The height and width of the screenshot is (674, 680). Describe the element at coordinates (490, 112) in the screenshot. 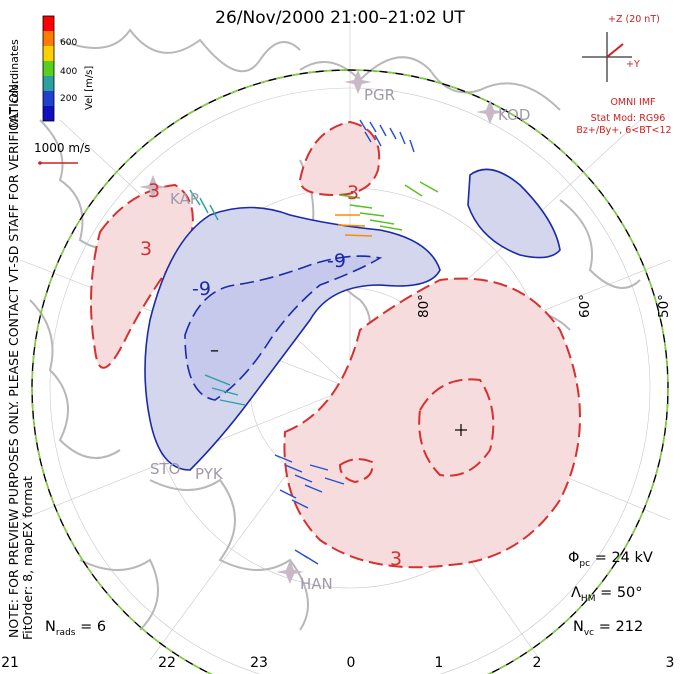

I see `station-marker-kod` at that location.